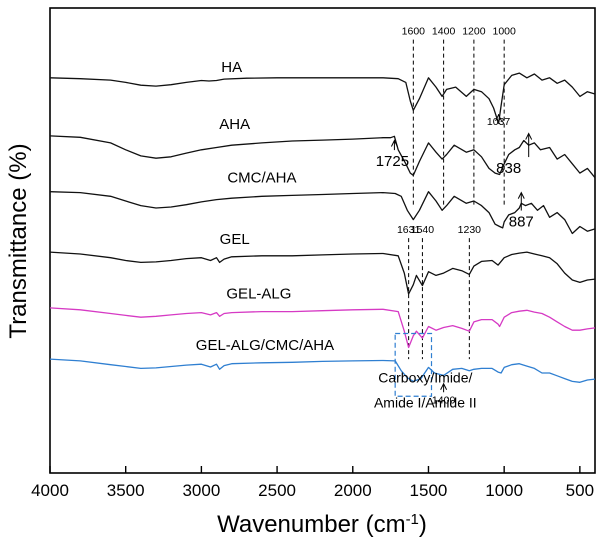 This screenshot has width=600, height=546. What do you see at coordinates (409, 230) in the screenshot?
I see `ref-label-1631: 1631` at bounding box center [409, 230].